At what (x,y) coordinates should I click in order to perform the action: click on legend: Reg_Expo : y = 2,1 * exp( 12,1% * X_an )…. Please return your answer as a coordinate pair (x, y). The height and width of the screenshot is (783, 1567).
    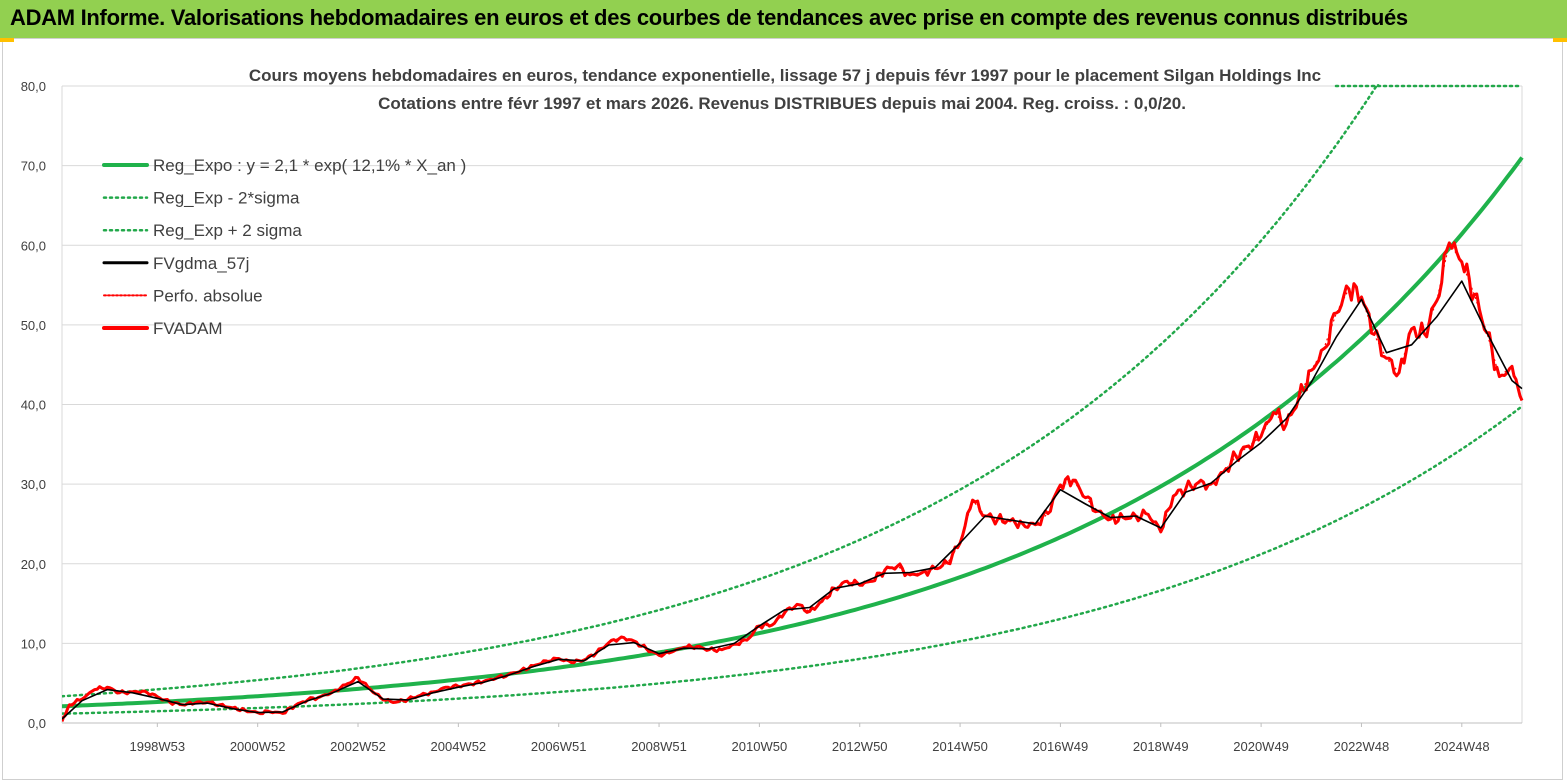
    Looking at the image, I should click on (284, 247).